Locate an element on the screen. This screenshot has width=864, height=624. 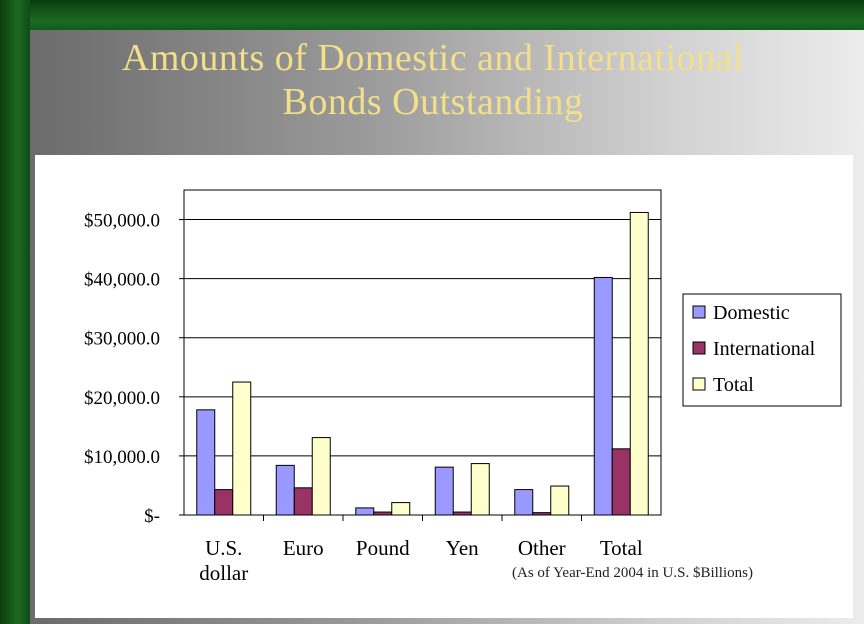
y-tick-label: $20,000.0 is located at coordinates (122, 398).